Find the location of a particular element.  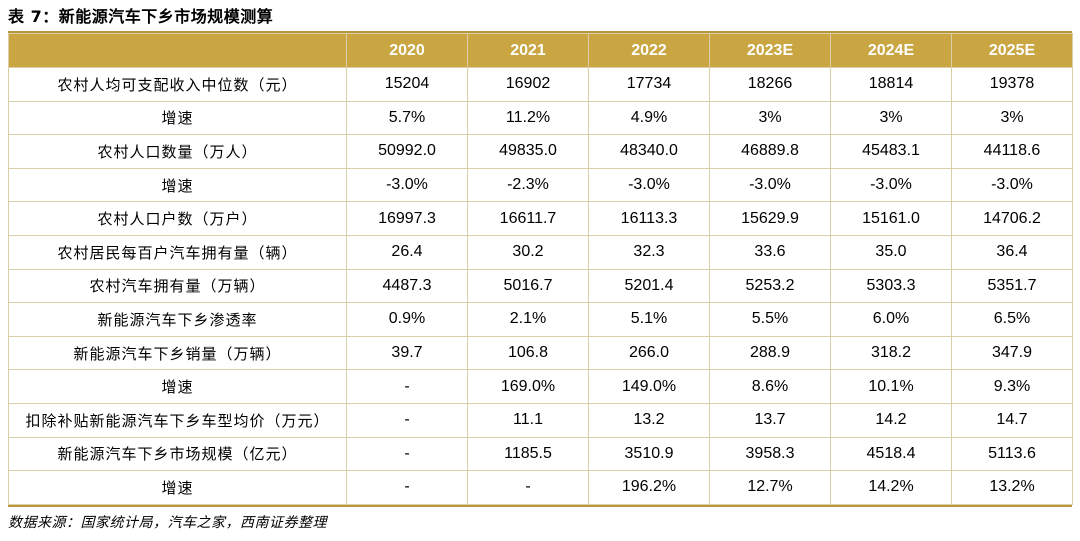

header-year-cell: 2021 is located at coordinates (528, 50).